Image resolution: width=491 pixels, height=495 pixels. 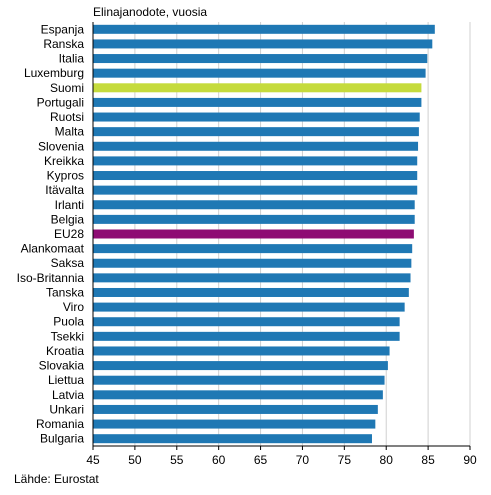 I want to click on category-label: Ruotsi, so click(x=67, y=117).